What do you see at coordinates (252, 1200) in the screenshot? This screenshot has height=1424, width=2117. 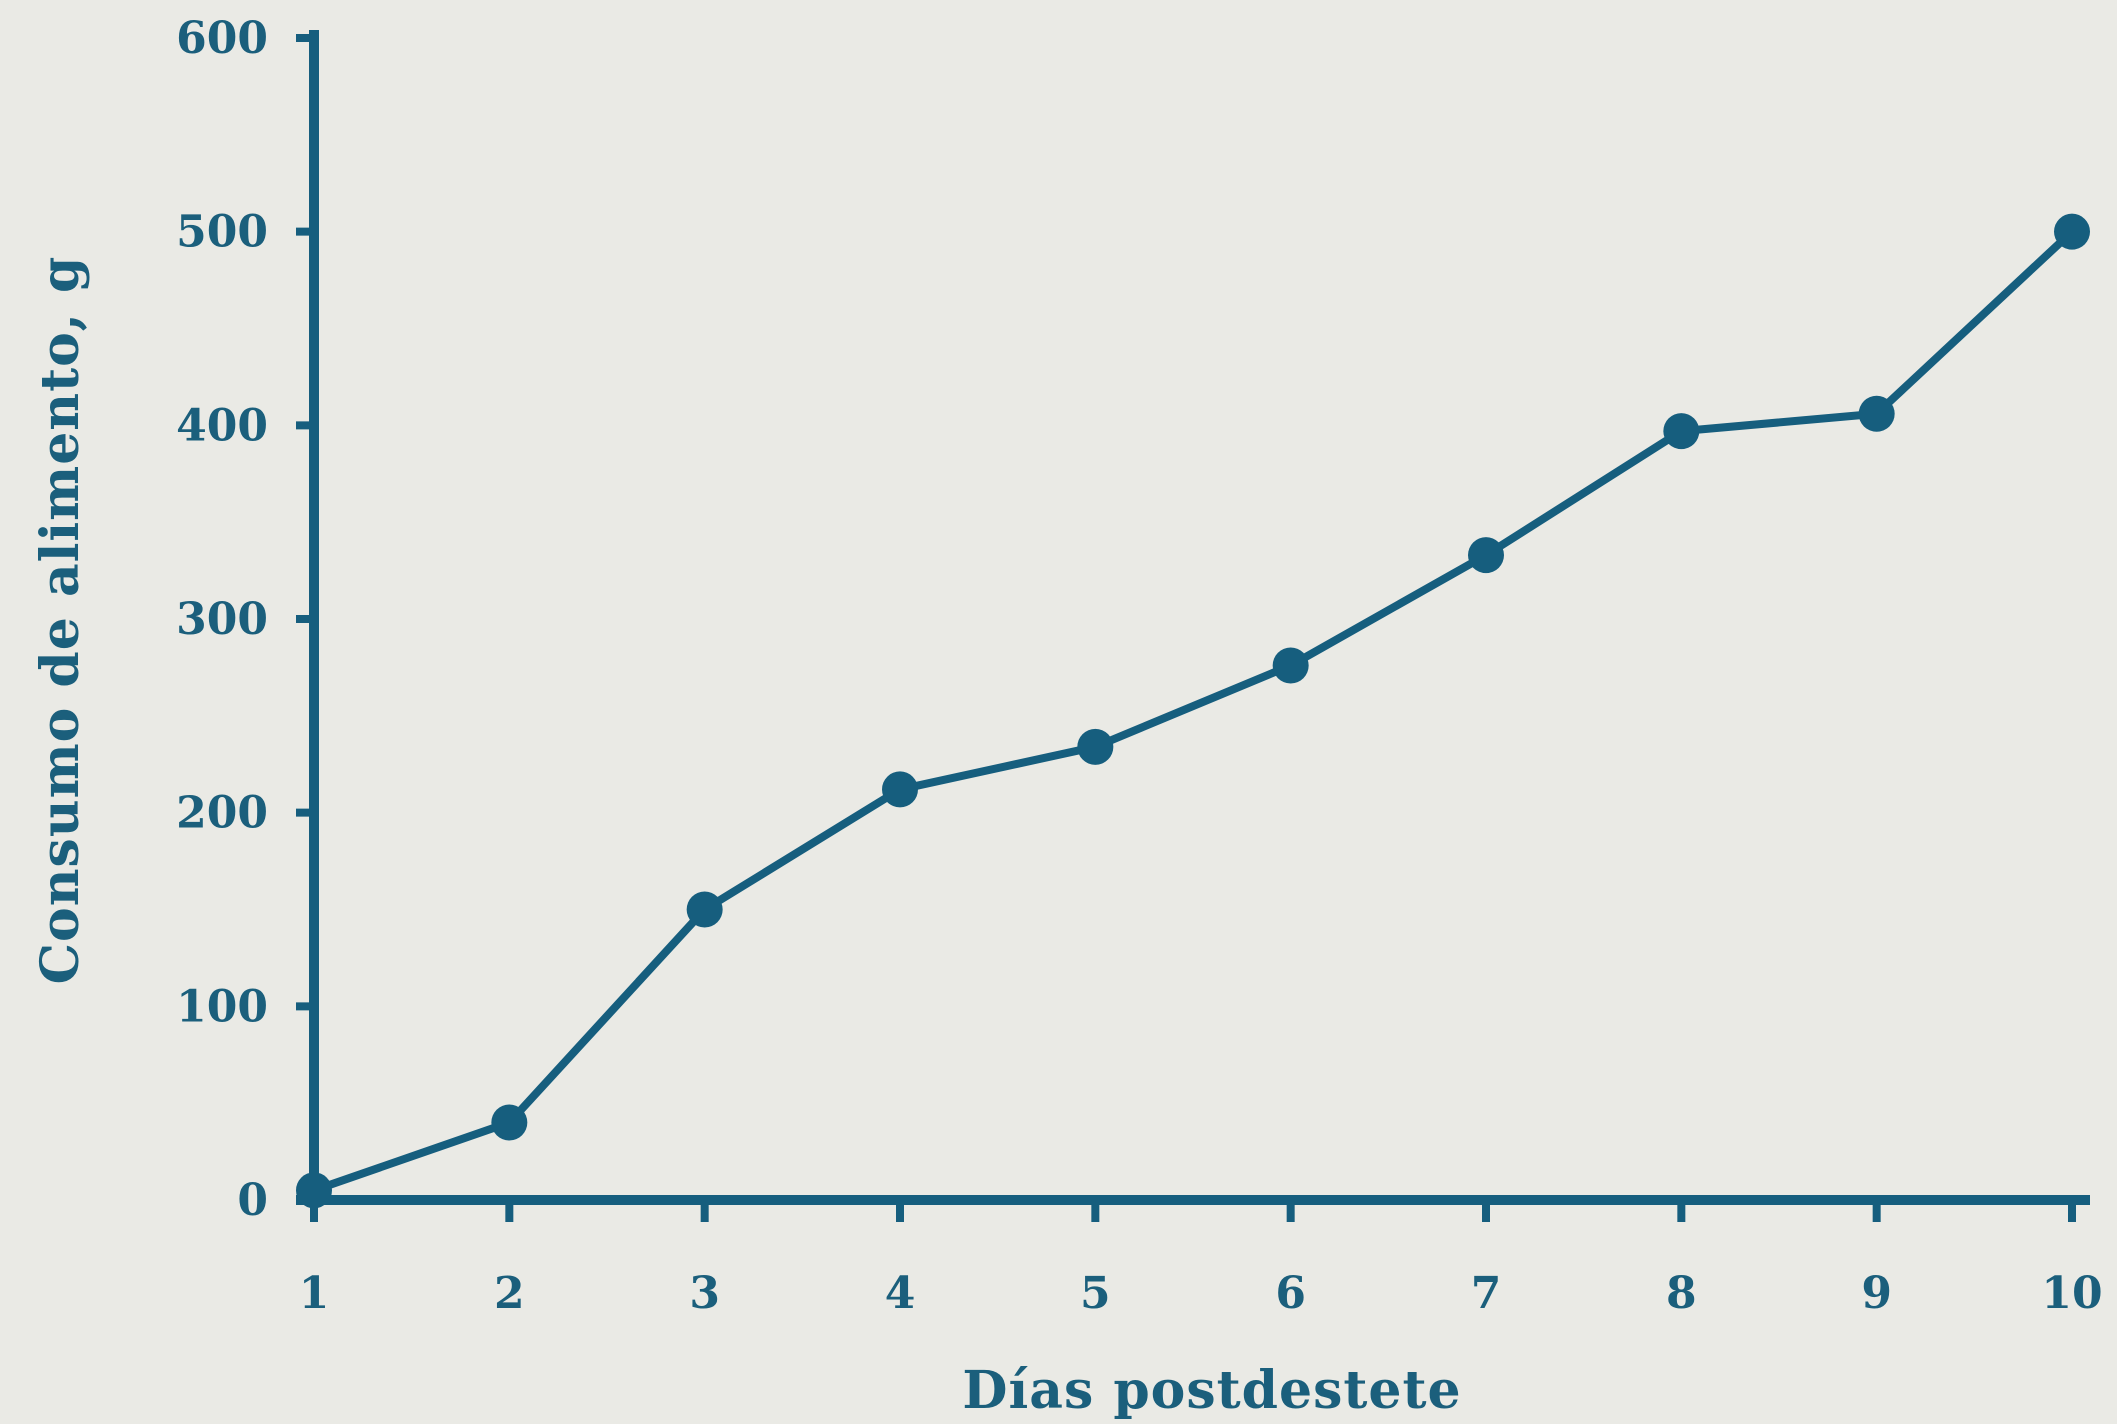 I see `y-tick-label: 0` at bounding box center [252, 1200].